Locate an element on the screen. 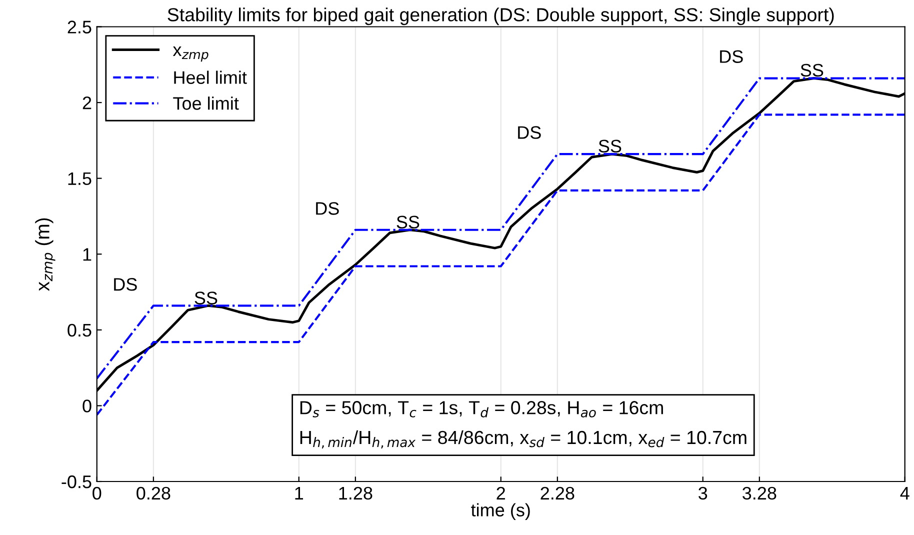 Image resolution: width=914 pixels, height=535 pixels. chart-title: Stability limits for biped gait generation (DS: Double support, SS: Single support) is located at coordinates (501, 17).